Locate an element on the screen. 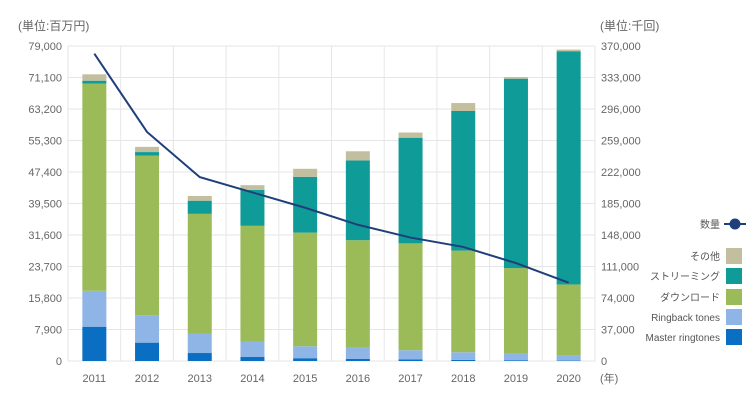 This screenshot has height=400, width=750. x-tick-label: 2019 is located at coordinates (516, 379).